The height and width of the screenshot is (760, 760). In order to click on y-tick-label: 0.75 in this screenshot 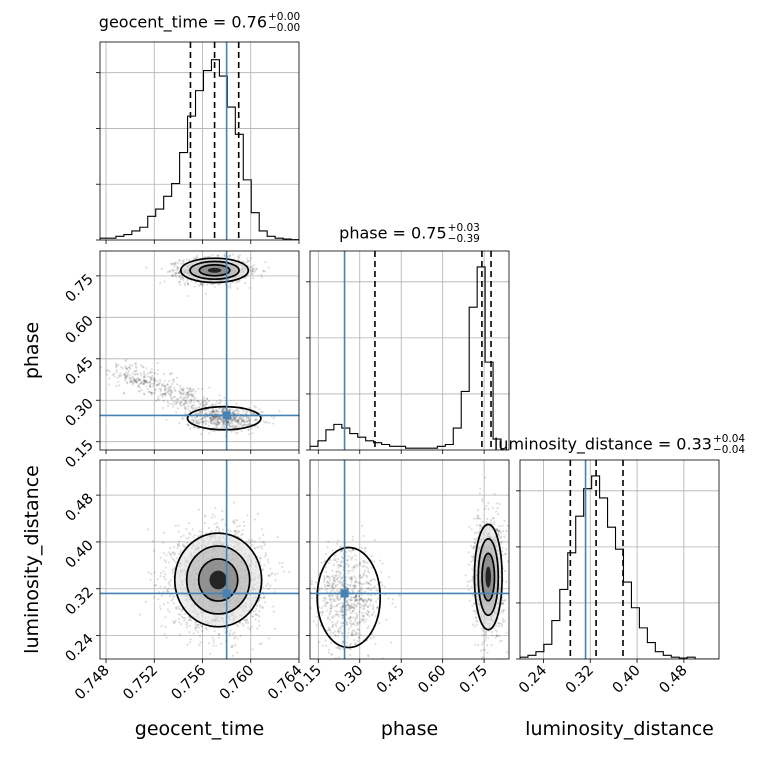, I will do `click(80, 288)`.